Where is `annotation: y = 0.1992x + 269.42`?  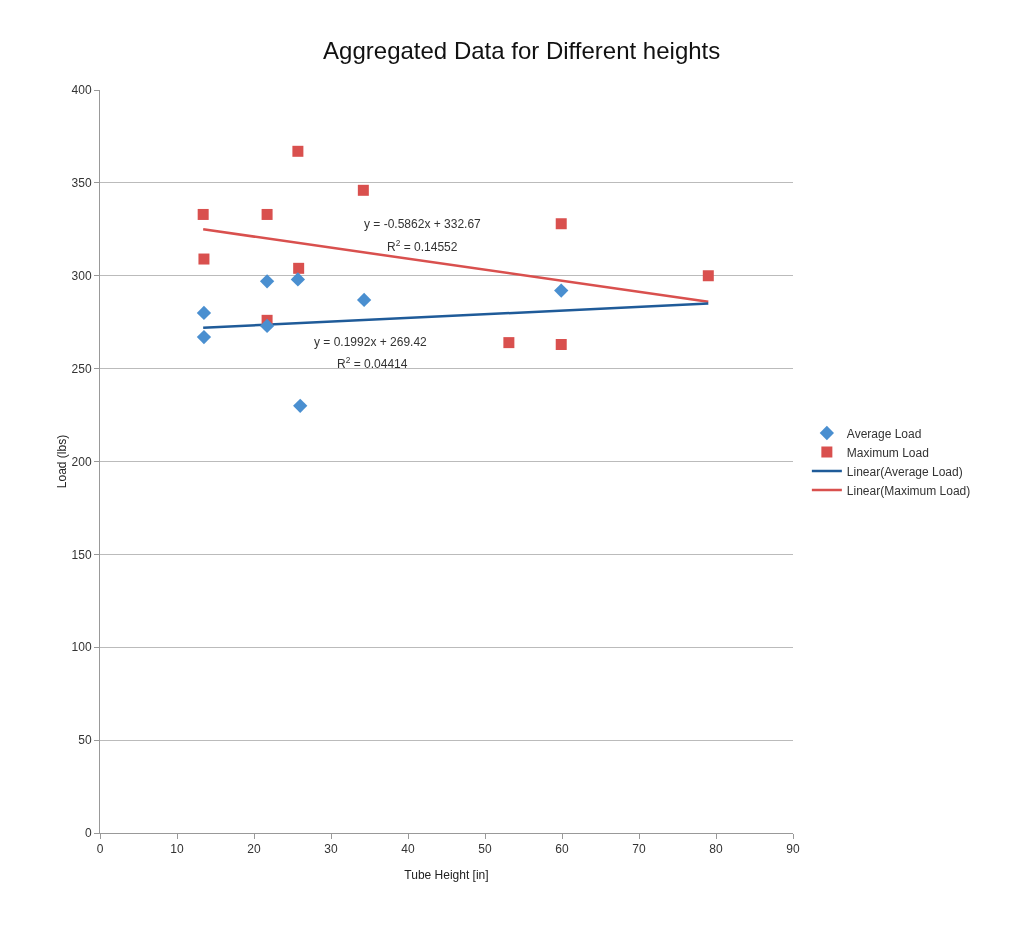
annotation: y = 0.1992x + 269.42 is located at coordinates (371, 342).